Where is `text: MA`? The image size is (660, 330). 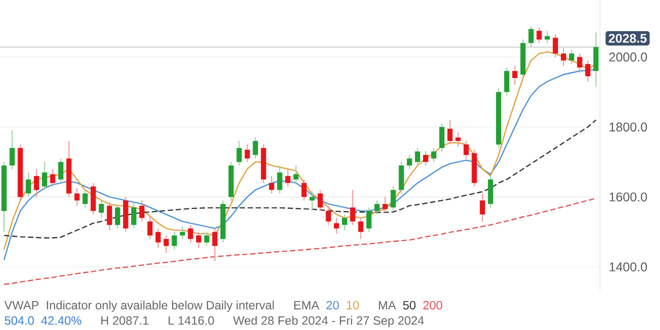 text: MA is located at coordinates (387, 305).